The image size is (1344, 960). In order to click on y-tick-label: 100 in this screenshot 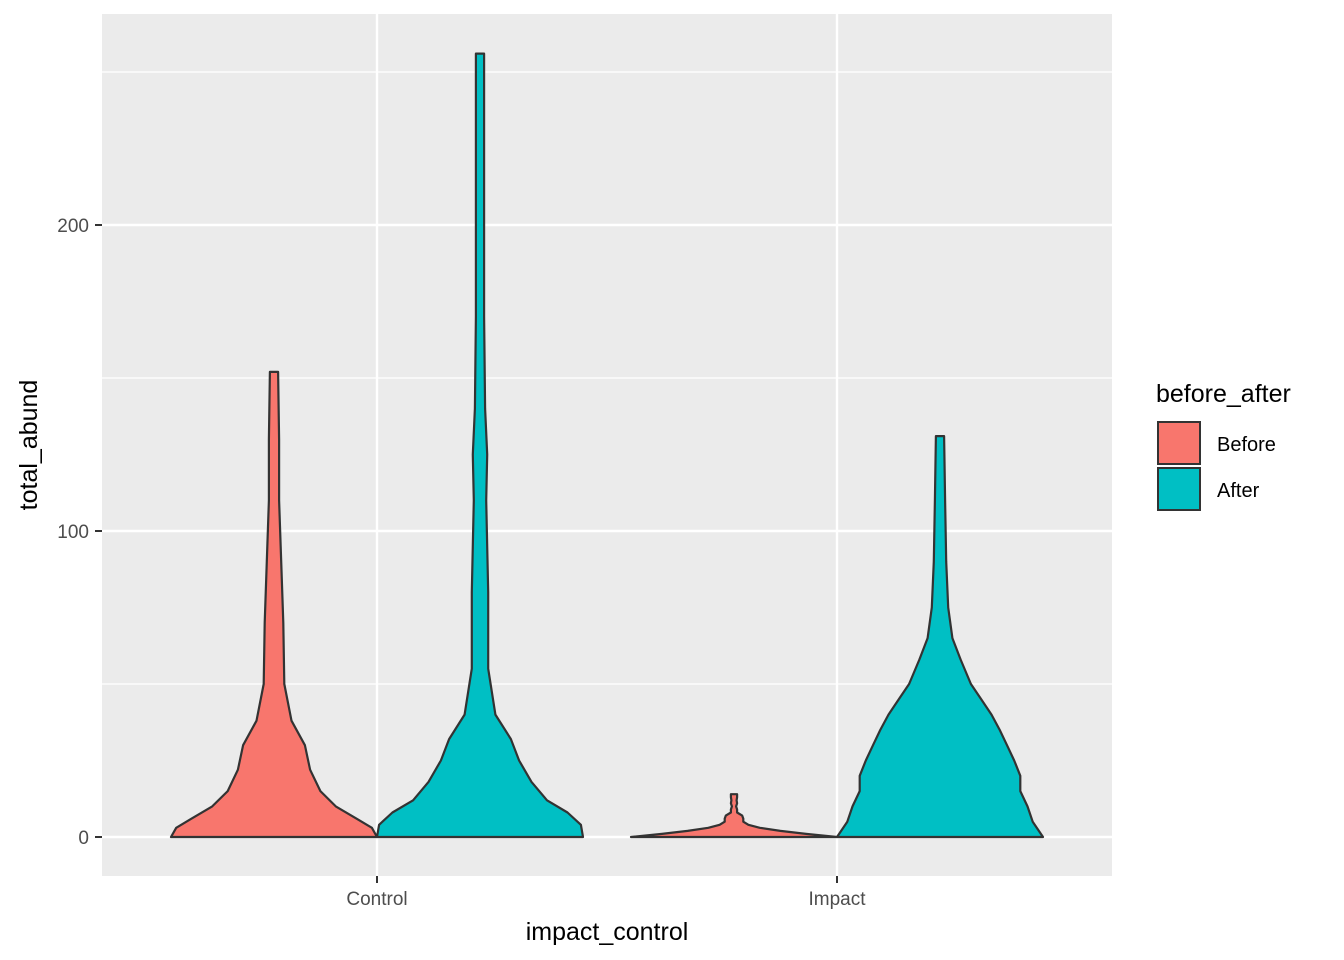, I will do `click(73, 532)`.